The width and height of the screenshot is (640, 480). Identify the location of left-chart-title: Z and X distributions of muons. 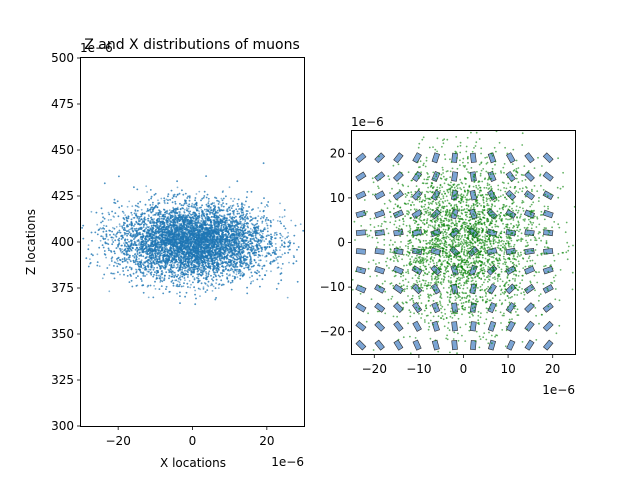
(192, 45).